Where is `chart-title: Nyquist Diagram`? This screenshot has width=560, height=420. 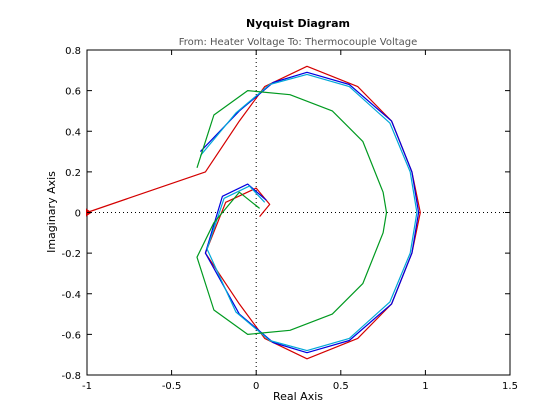
chart-title: Nyquist Diagram is located at coordinates (298, 23).